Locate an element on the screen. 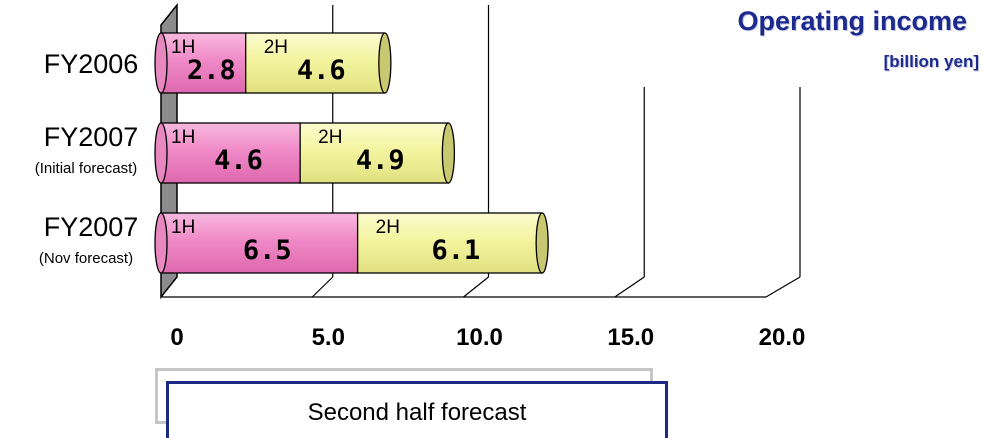 The height and width of the screenshot is (438, 1001). bar-value-label-2H-0: 4.6 is located at coordinates (321, 70).